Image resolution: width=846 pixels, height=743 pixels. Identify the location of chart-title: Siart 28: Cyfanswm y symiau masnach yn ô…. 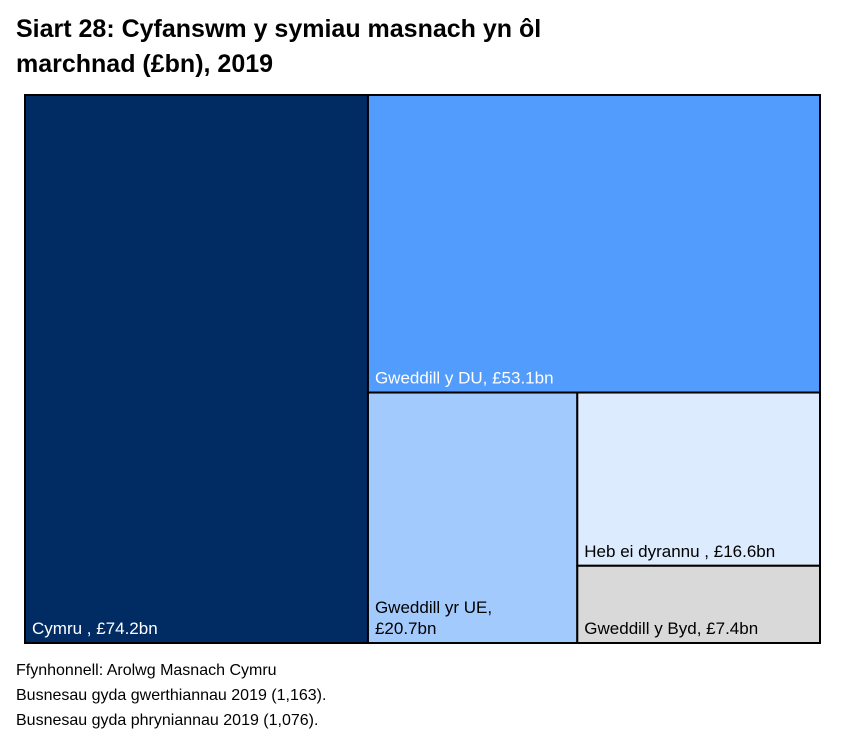
(278, 47).